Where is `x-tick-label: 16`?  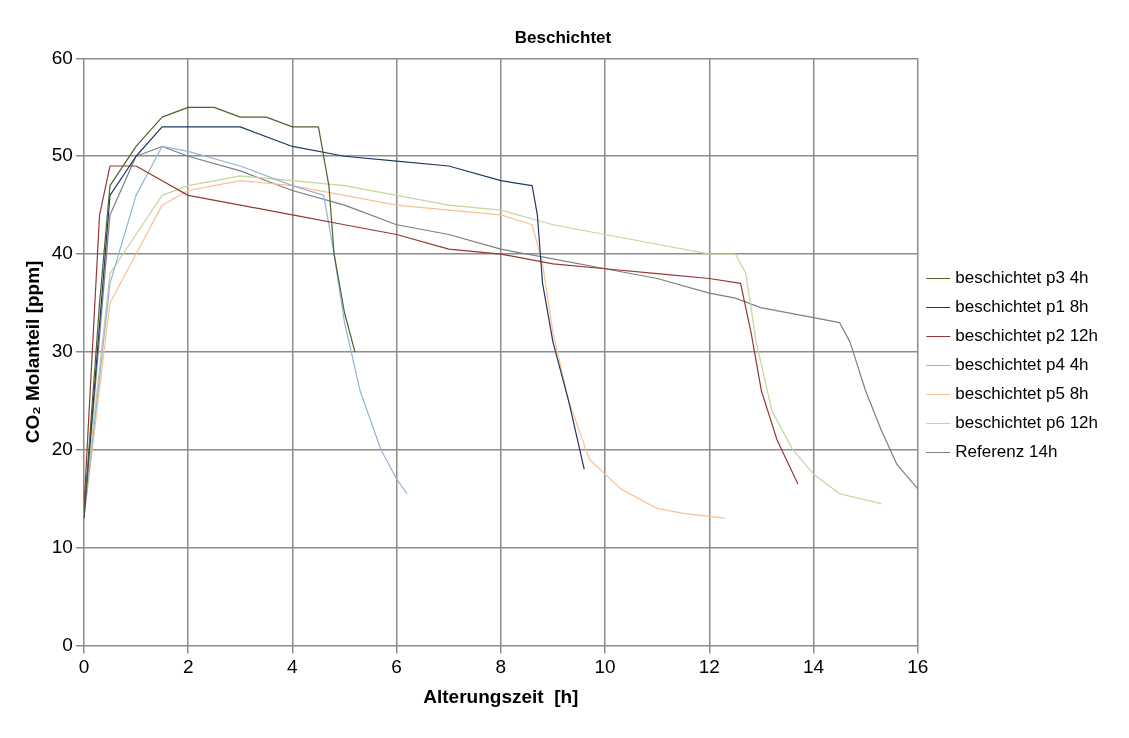
x-tick-label: 16 is located at coordinates (918, 667).